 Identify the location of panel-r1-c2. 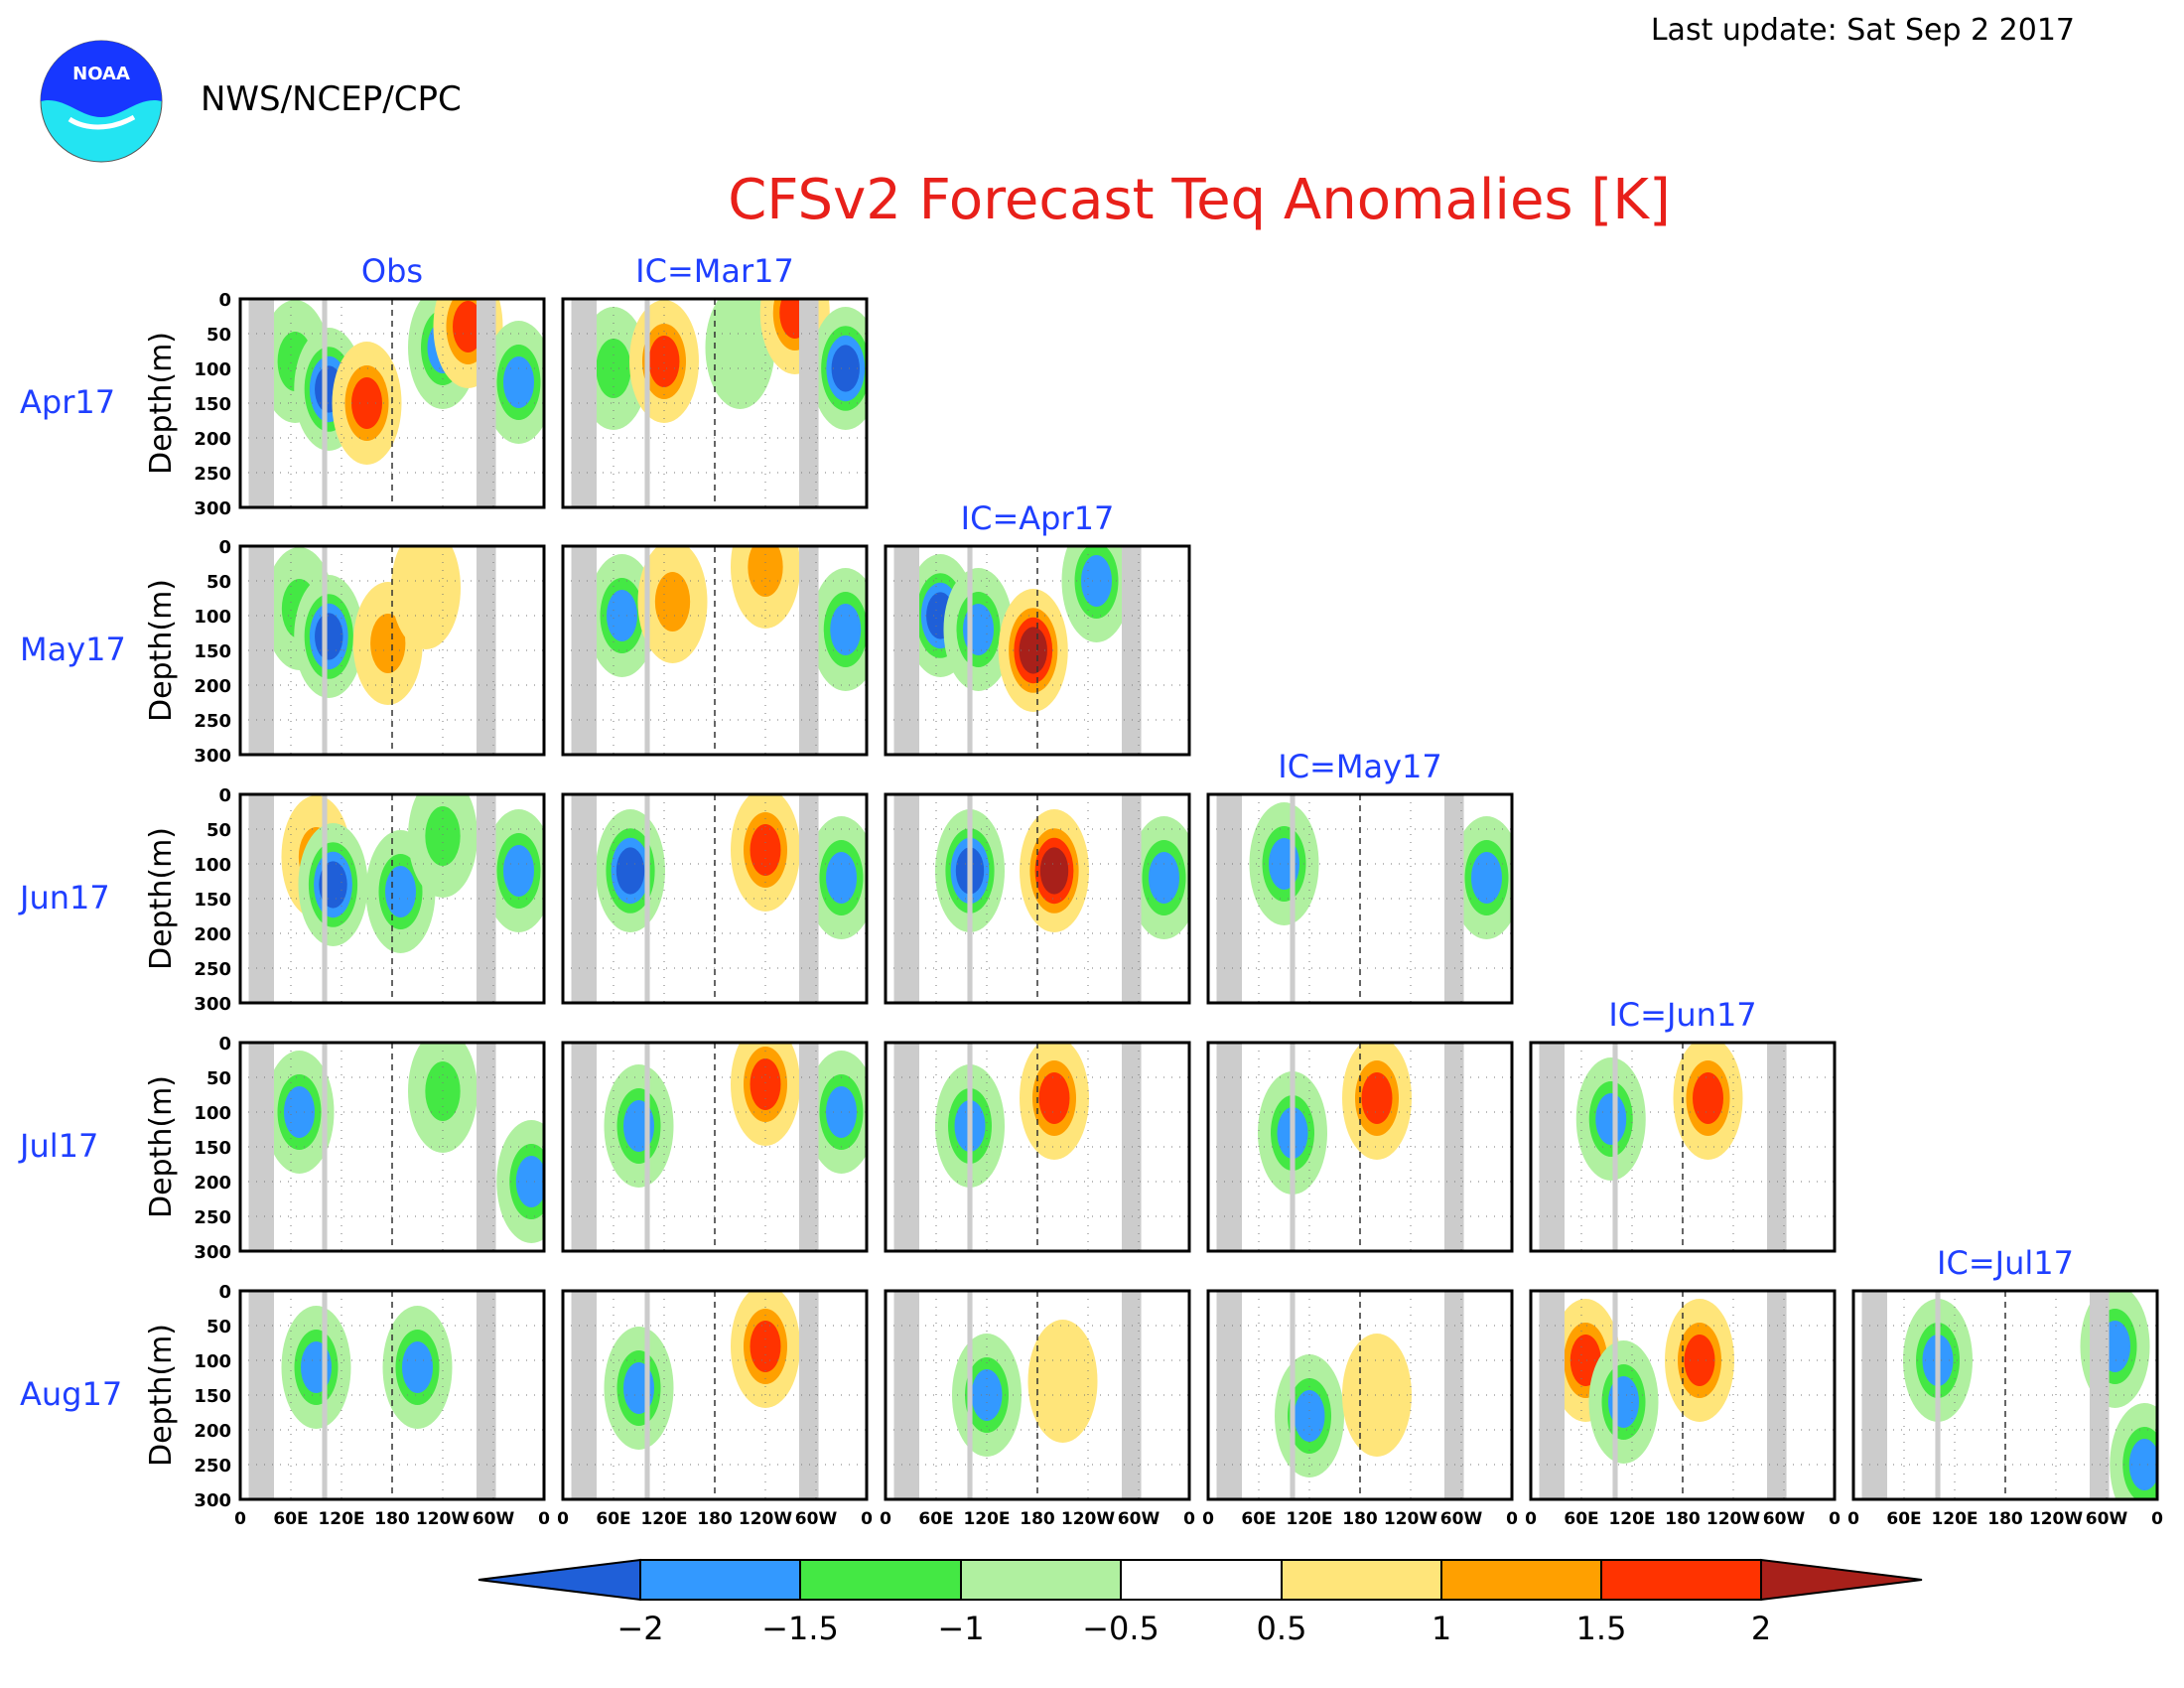
(1037, 650).